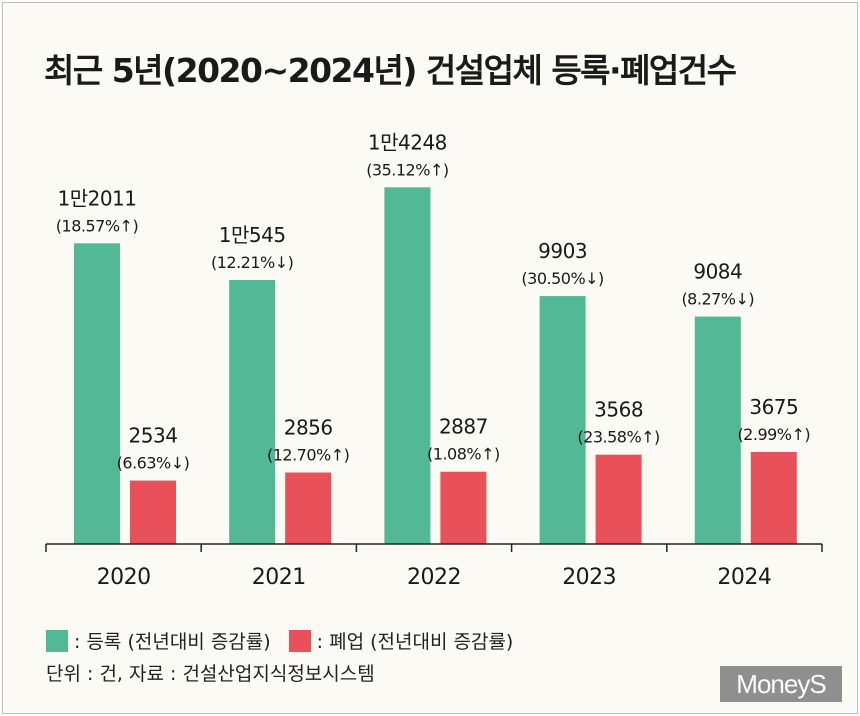  I want to click on change-label-closure-2022: (1.08%↑), so click(463, 454).